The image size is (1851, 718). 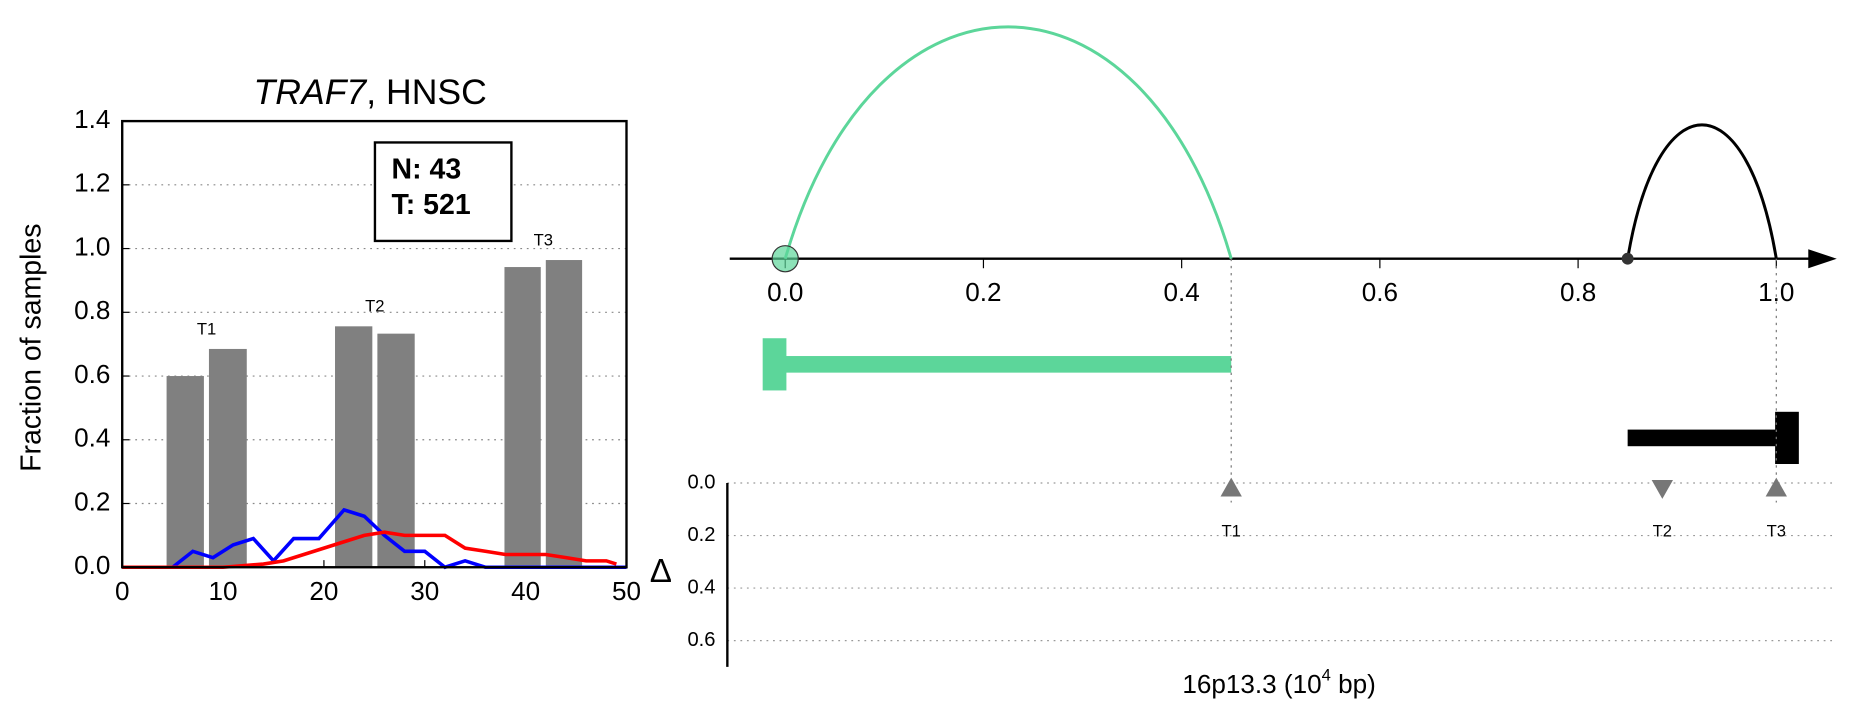 I want to click on chart-title: TRAF7, HNSC, so click(x=370, y=92).